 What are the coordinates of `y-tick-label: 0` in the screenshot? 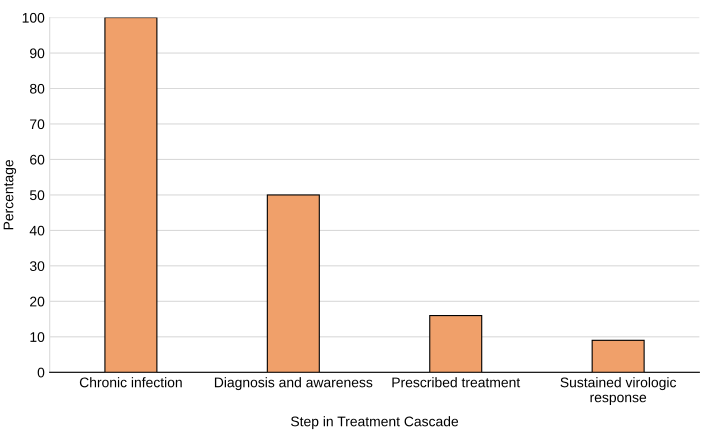 It's located at (41, 373).